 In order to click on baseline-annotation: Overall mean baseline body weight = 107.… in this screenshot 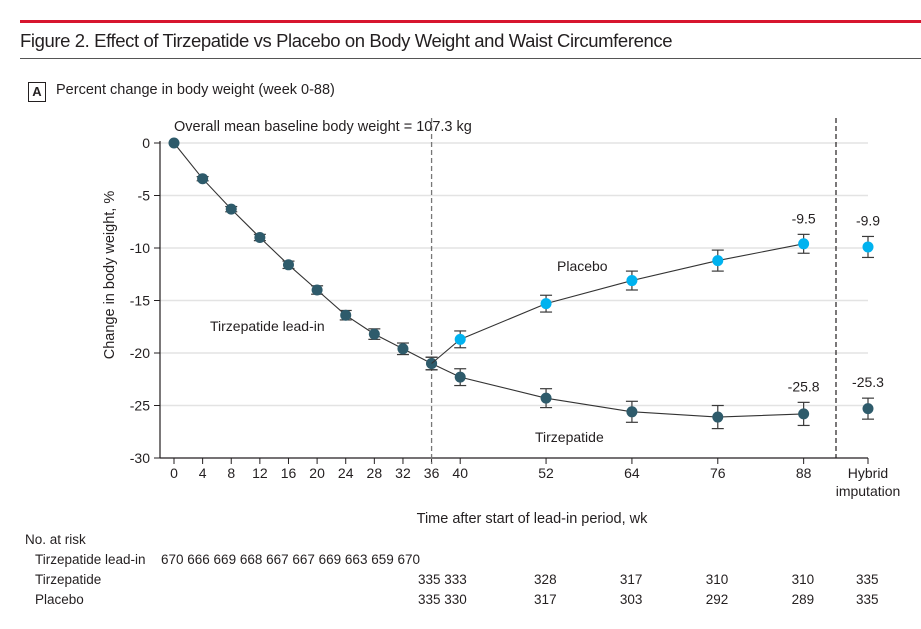, I will do `click(323, 127)`.